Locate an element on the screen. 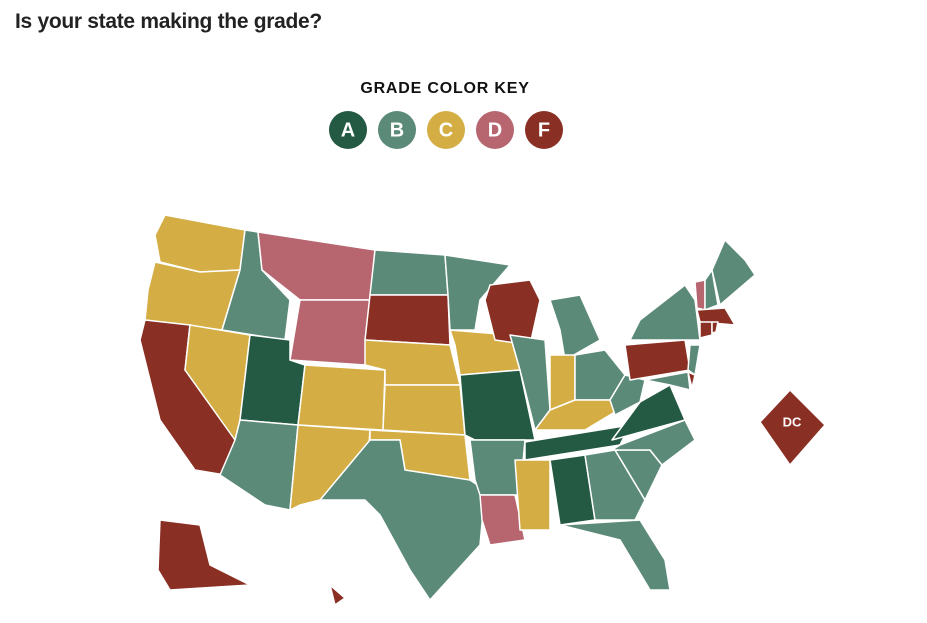 The image size is (927, 623). page-title: Is your state making the grade? is located at coordinates (168, 21).